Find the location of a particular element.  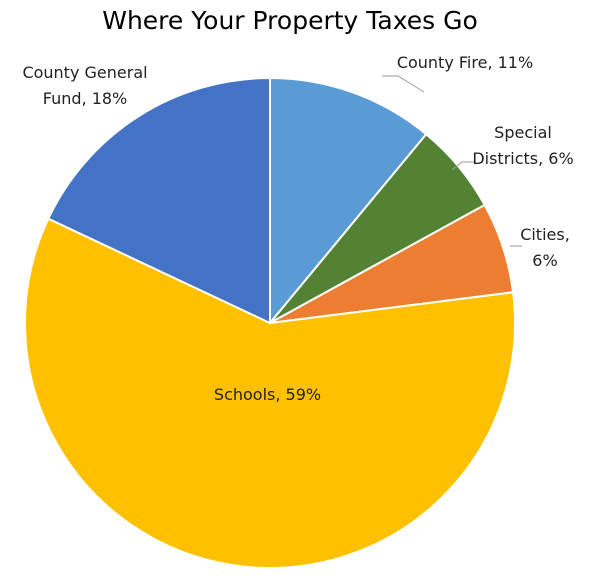

data-label-box: Cities, 6% is located at coordinates (545, 247).